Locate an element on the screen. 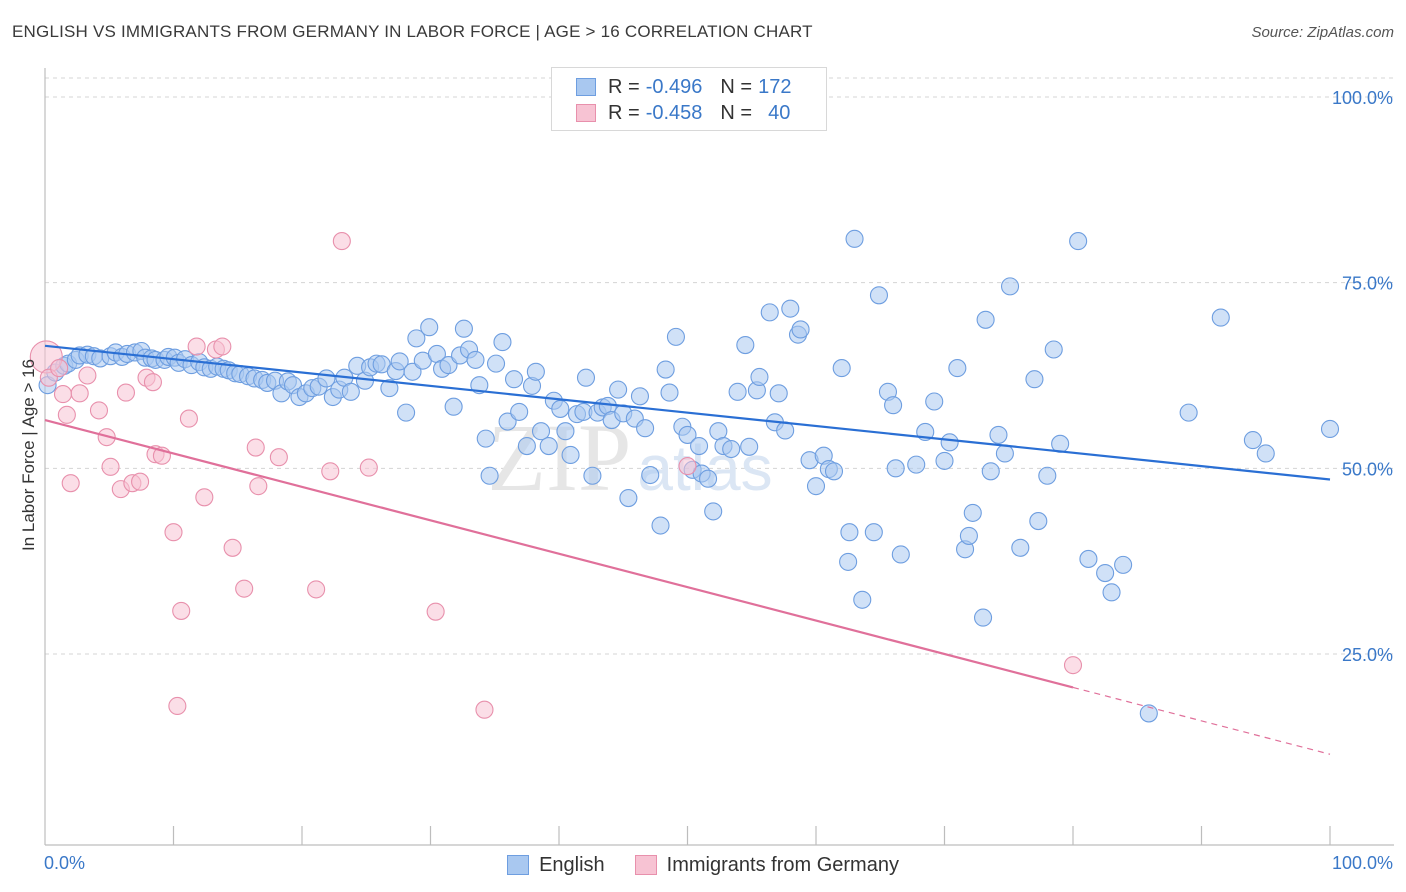 Image resolution: width=1406 pixels, height=892 pixels. english-trend-line is located at coordinates (687, 412).